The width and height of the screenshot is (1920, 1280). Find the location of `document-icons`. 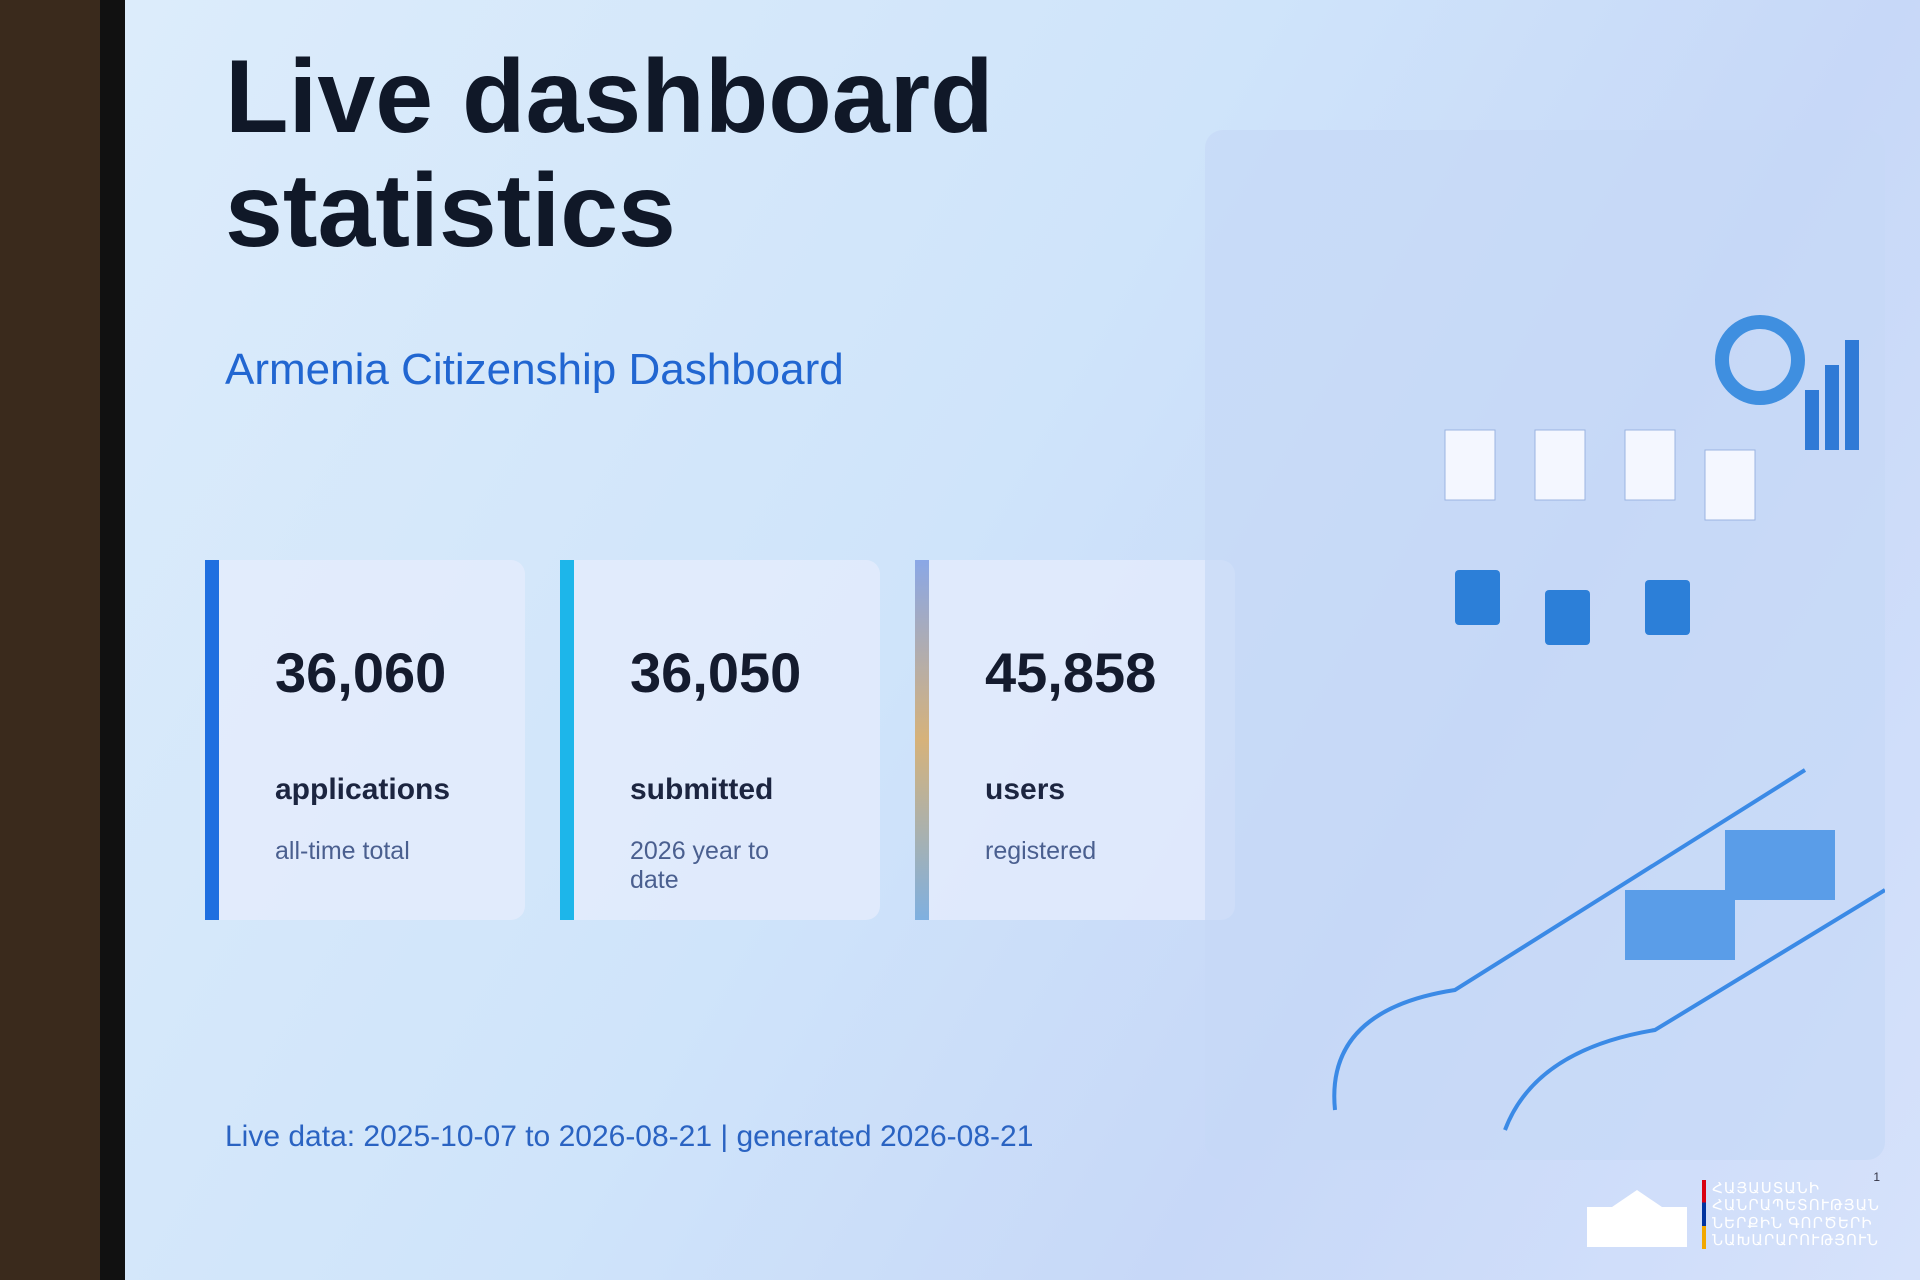

document-icons is located at coordinates (1600, 475).